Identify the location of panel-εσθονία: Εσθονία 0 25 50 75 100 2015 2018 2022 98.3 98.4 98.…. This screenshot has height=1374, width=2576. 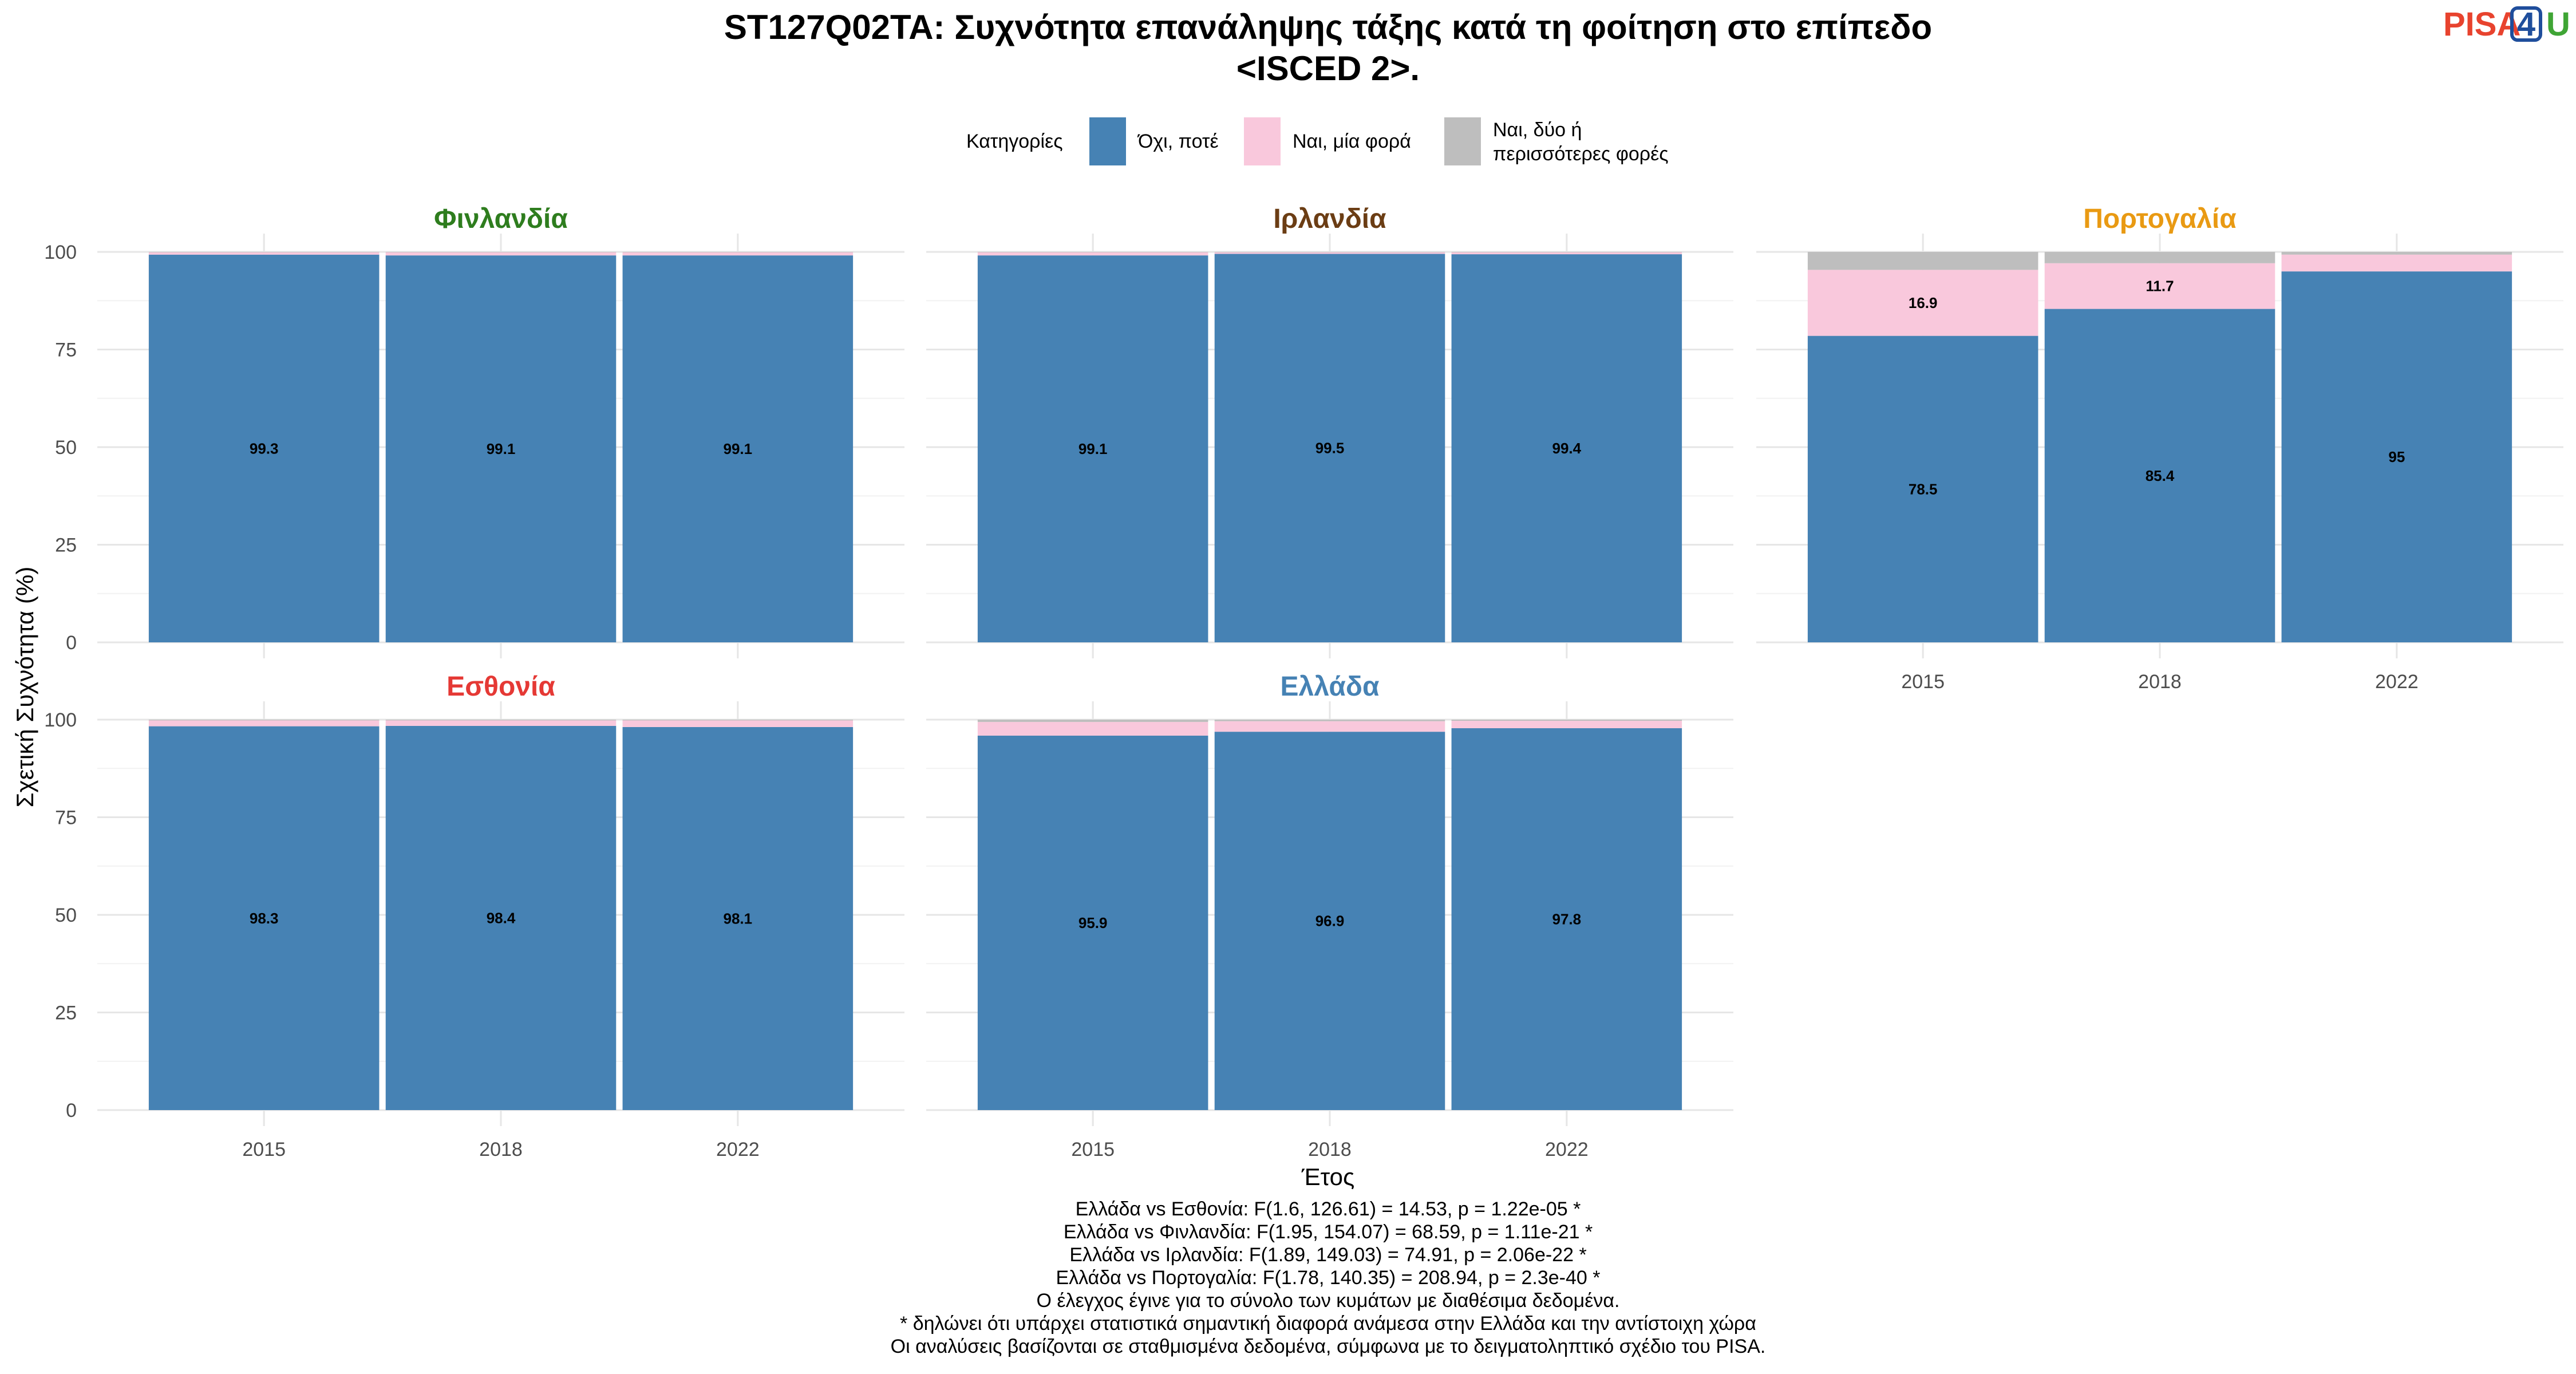
(474, 916).